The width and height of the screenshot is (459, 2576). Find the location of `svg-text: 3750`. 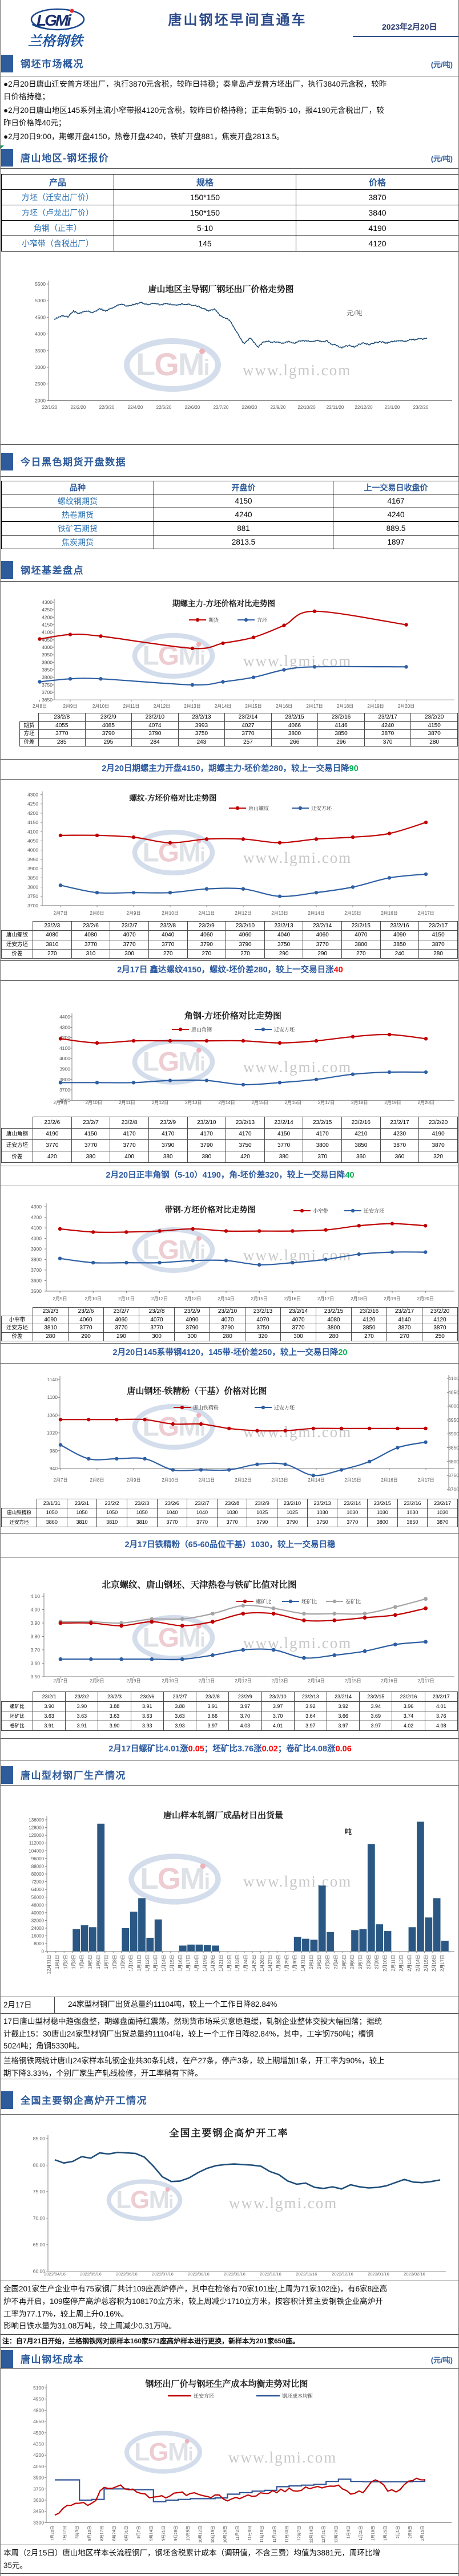

svg-text: 3750 is located at coordinates (453, 1475).